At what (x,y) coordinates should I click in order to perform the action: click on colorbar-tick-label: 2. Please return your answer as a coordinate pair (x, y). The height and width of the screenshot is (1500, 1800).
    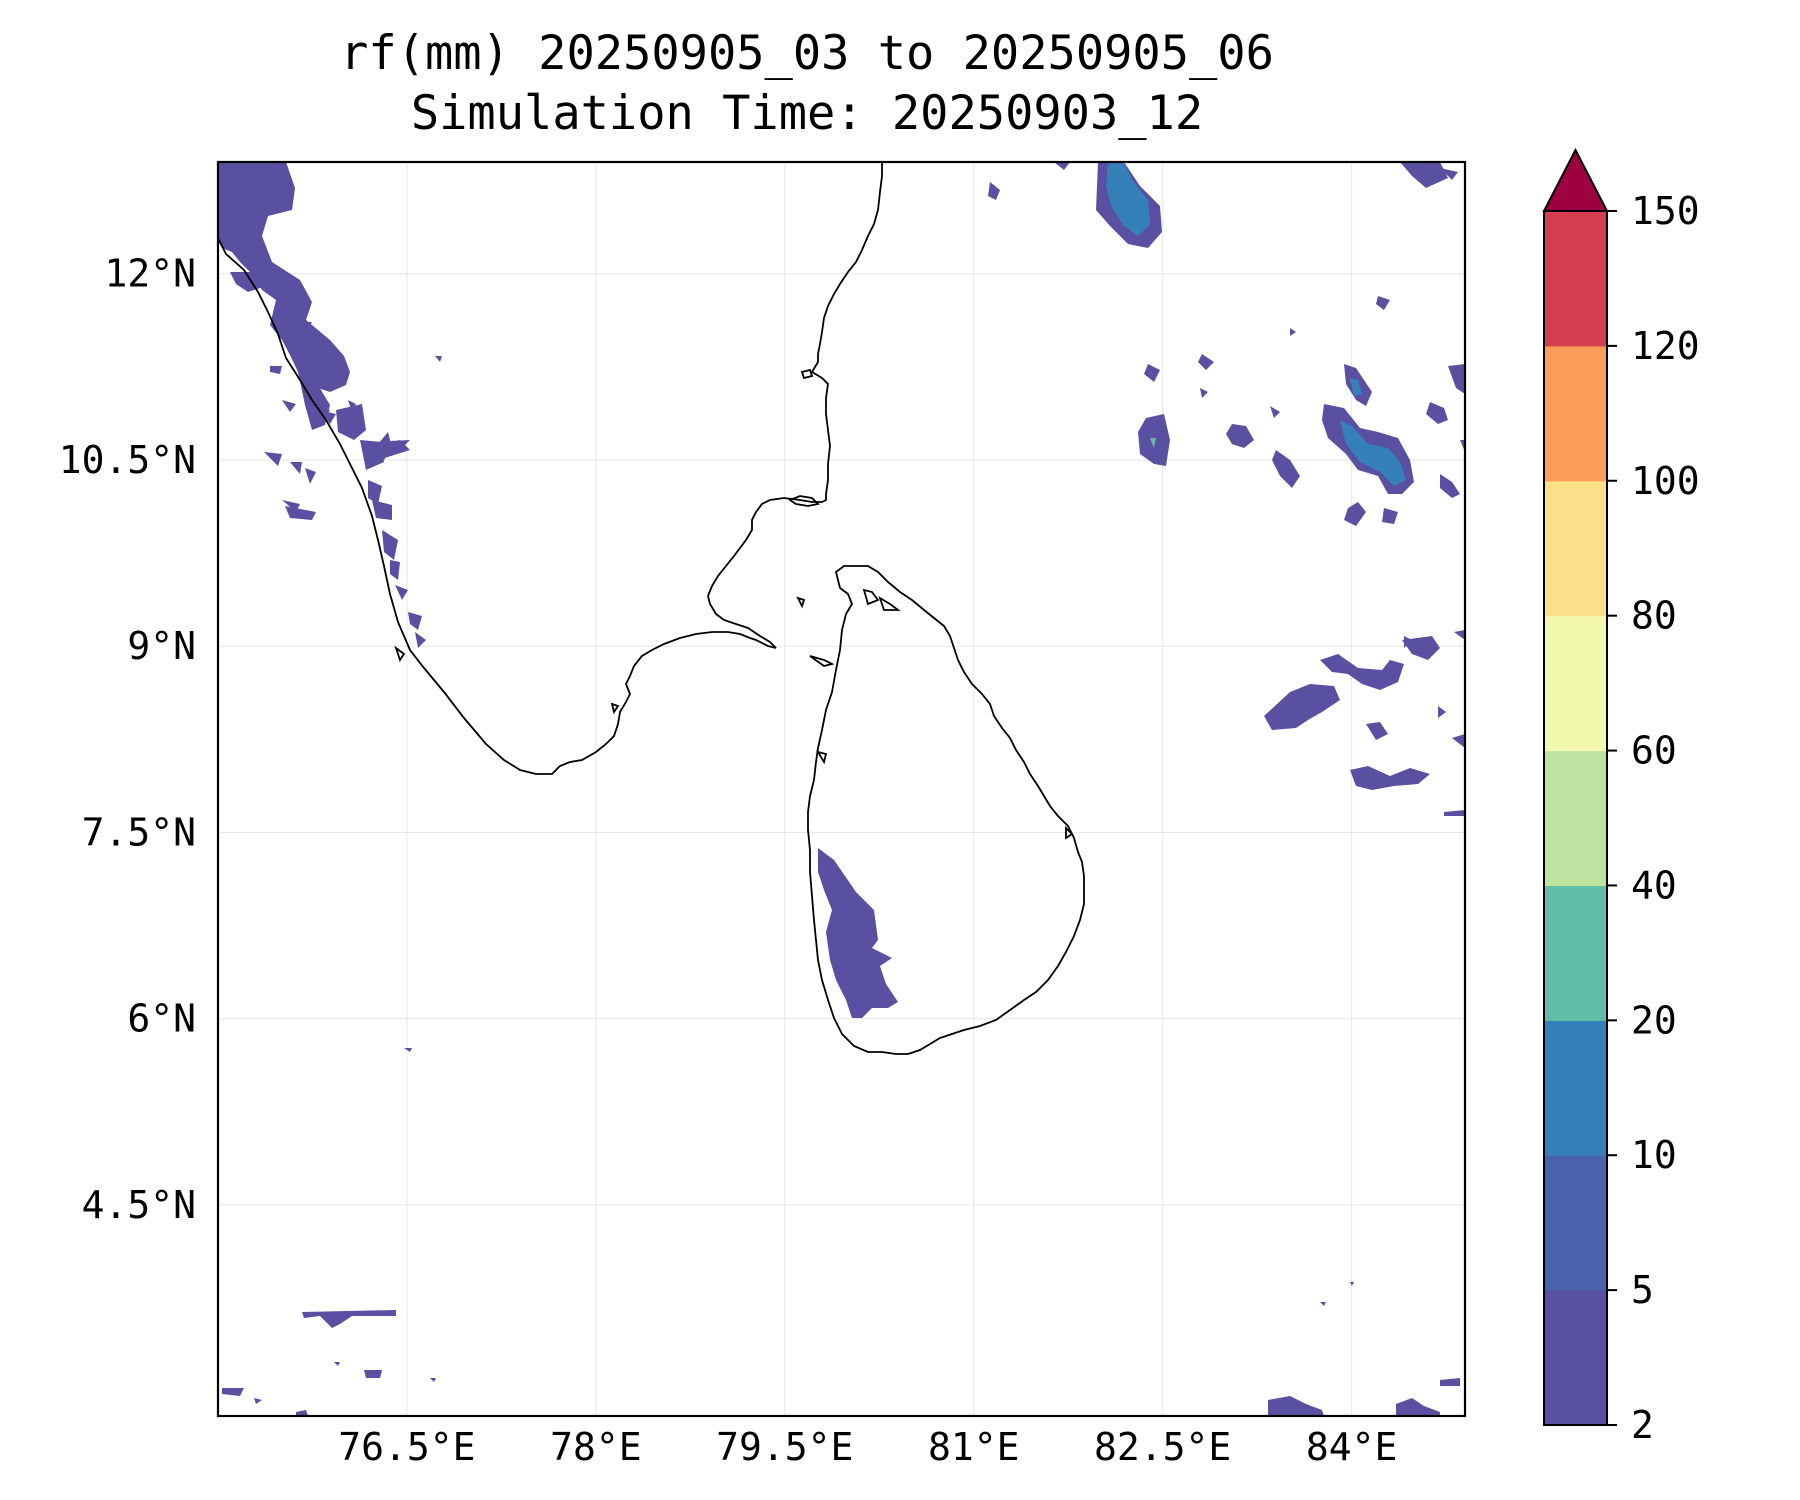
    Looking at the image, I should click on (1642, 1425).